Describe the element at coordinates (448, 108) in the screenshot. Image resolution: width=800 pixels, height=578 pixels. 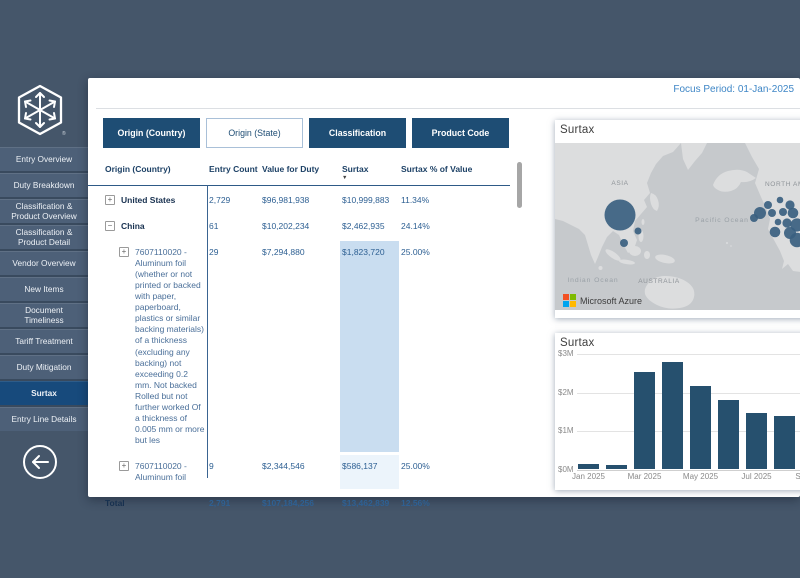
I see `header-separator` at that location.